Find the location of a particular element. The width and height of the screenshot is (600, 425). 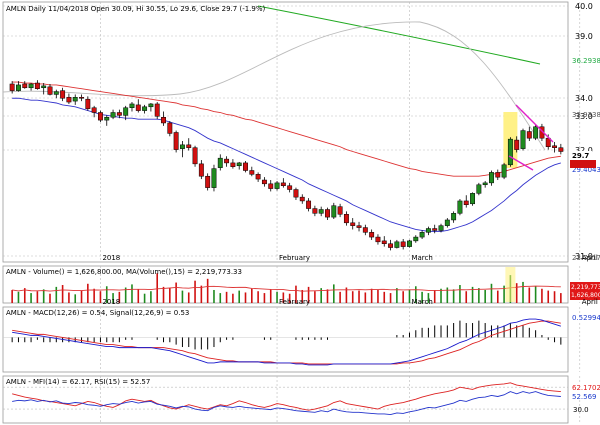

price-right-label: 29.7 is located at coordinates (580, 156).